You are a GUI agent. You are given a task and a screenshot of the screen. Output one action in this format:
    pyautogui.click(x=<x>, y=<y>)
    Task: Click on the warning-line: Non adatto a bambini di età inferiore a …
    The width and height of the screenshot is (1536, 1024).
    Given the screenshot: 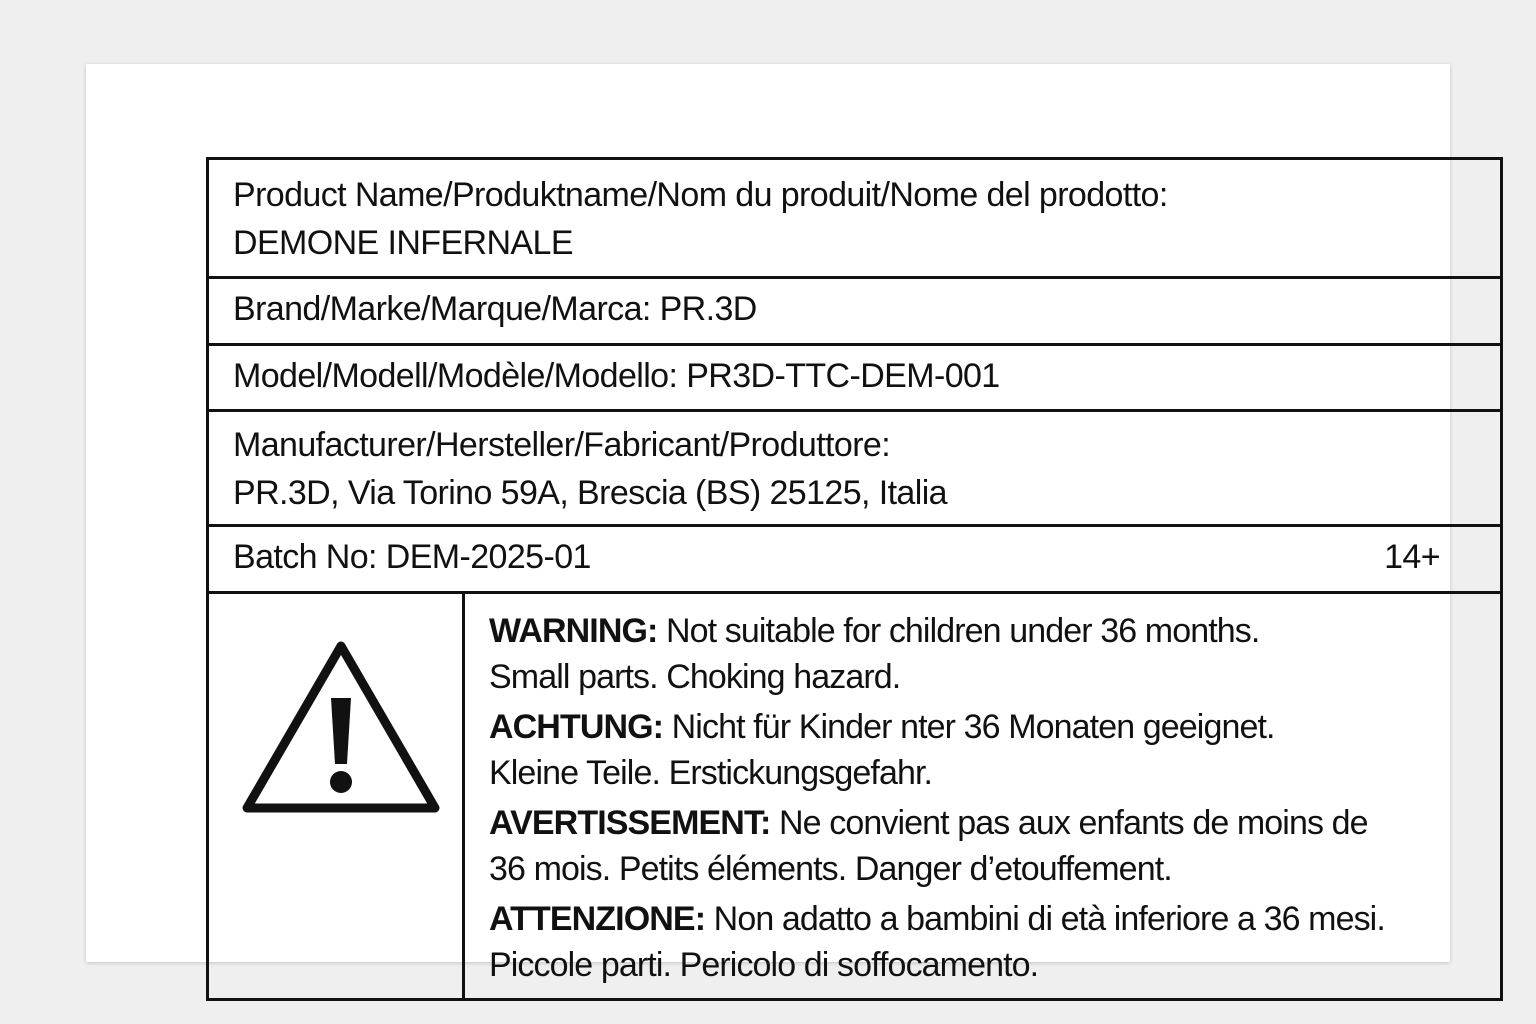 What is the action you would take?
    pyautogui.click(x=1049, y=919)
    